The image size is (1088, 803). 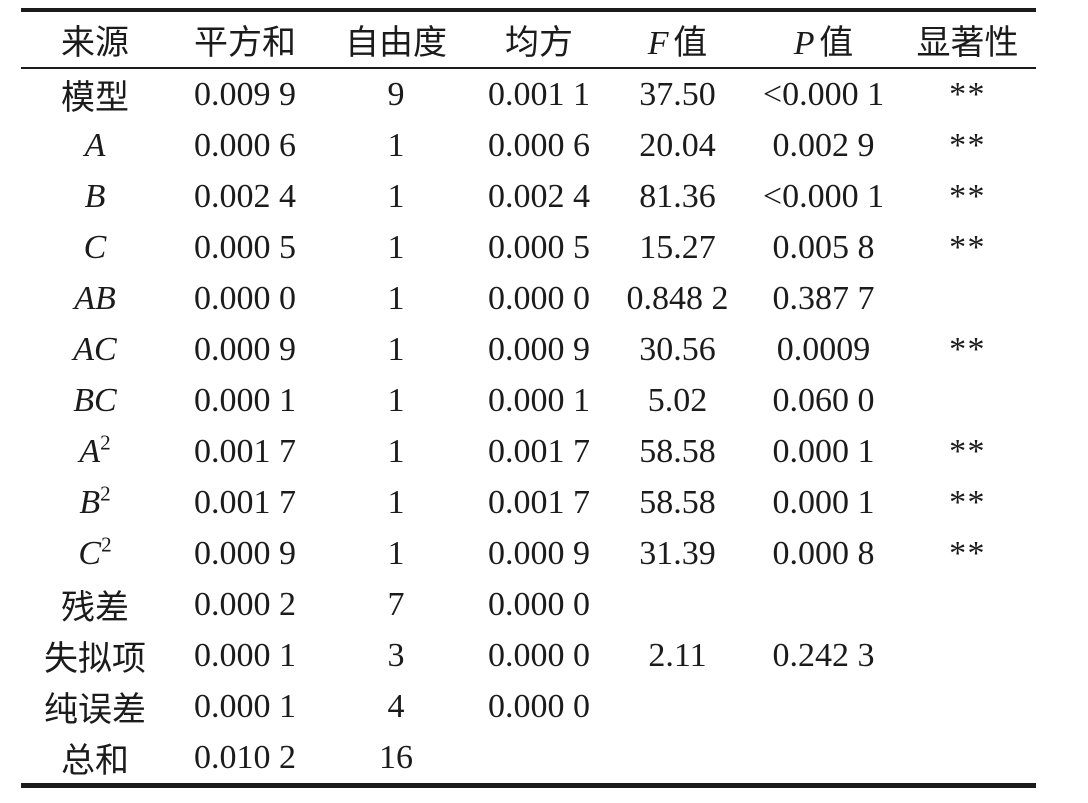 I want to click on table-row: A 0.000 6 1 0.000 6 20.04 0.002 9 **, so click(x=528, y=145).